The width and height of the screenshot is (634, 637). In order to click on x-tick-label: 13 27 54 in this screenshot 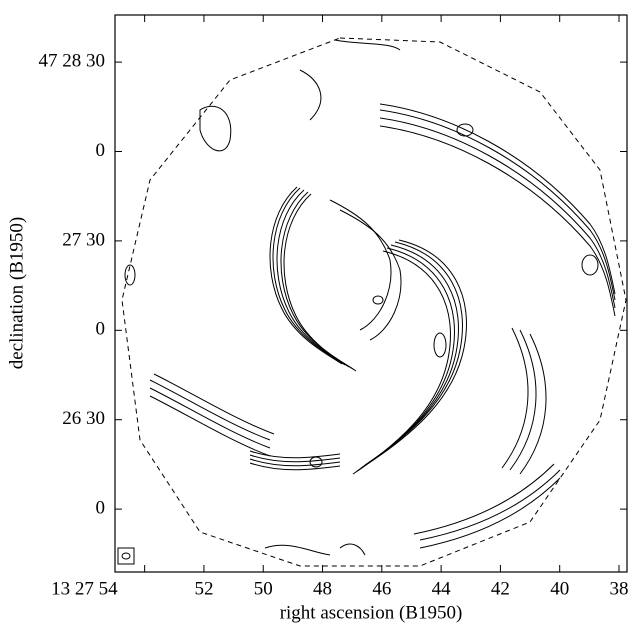, I will do `click(84, 588)`.